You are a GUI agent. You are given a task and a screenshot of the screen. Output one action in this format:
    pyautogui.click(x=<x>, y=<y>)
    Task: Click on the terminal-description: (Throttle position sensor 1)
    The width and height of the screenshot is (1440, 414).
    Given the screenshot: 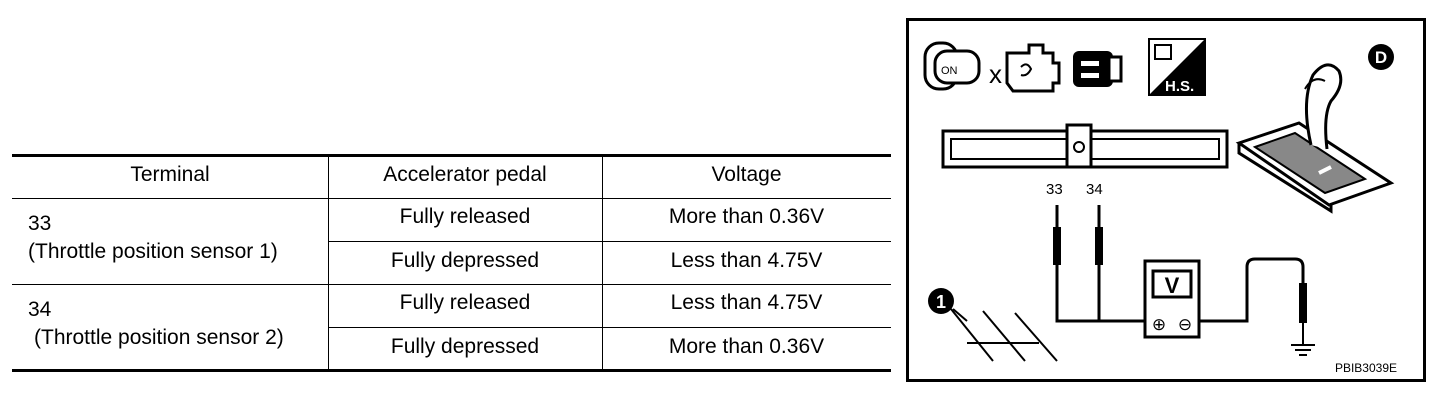 What is the action you would take?
    pyautogui.click(x=153, y=251)
    